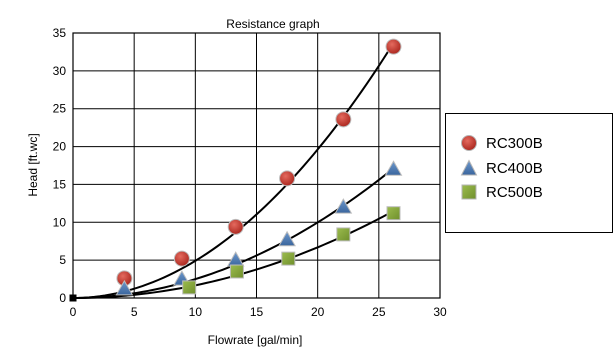  What do you see at coordinates (196, 312) in the screenshot?
I see `x-tick-label: 10` at bounding box center [196, 312].